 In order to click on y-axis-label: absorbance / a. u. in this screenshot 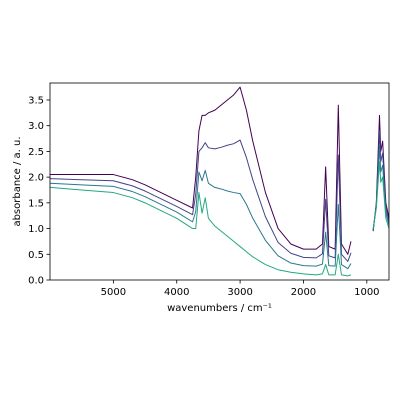, I will do `click(17, 181)`.